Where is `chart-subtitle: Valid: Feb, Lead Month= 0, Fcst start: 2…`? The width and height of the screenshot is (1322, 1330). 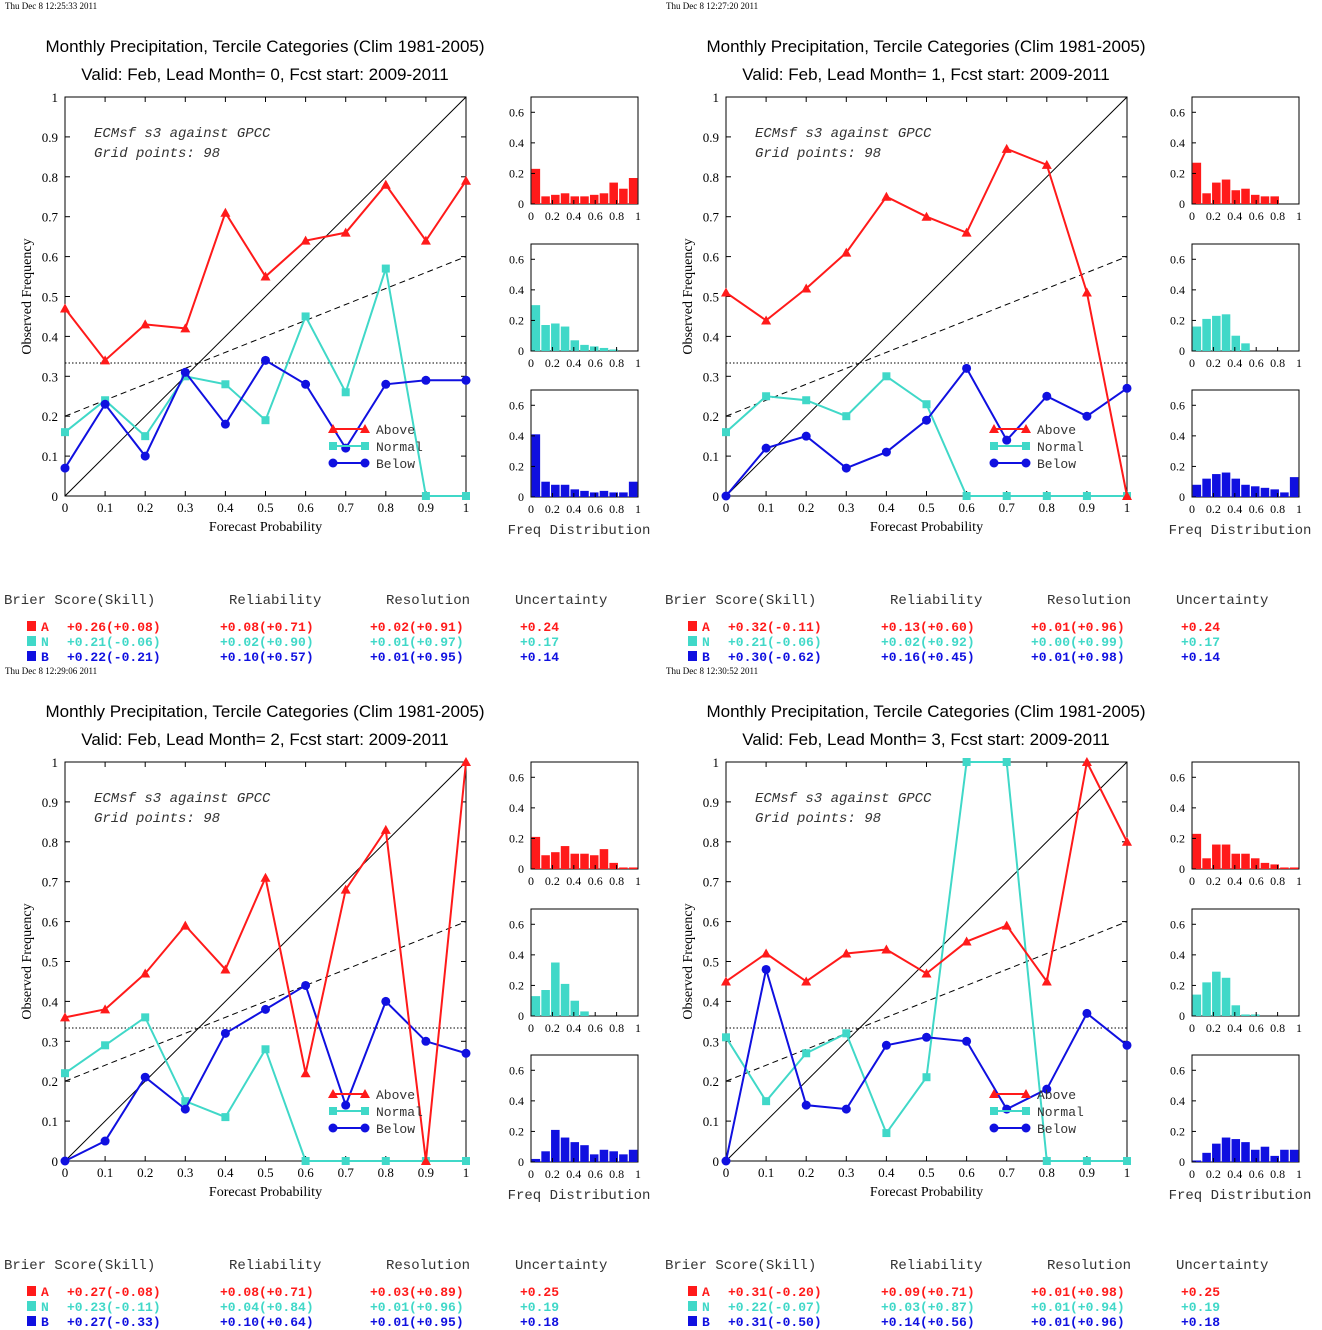
chart-subtitle: Valid: Feb, Lead Month= 0, Fcst start: 2… is located at coordinates (264, 74).